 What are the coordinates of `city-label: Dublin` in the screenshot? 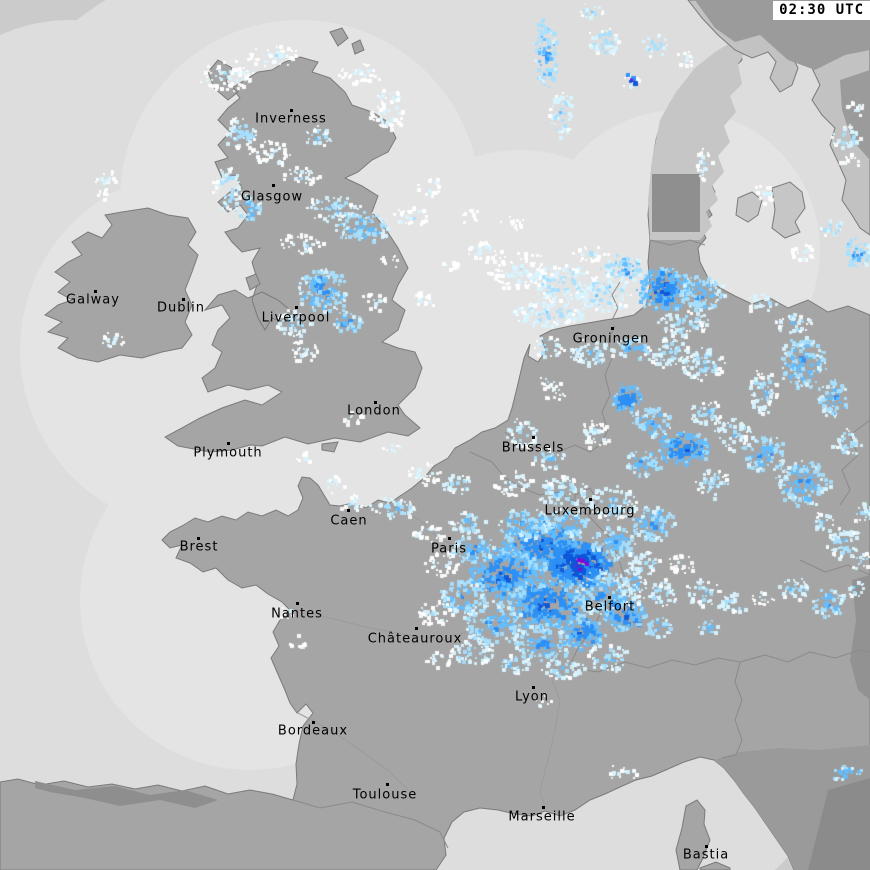 It's located at (181, 308).